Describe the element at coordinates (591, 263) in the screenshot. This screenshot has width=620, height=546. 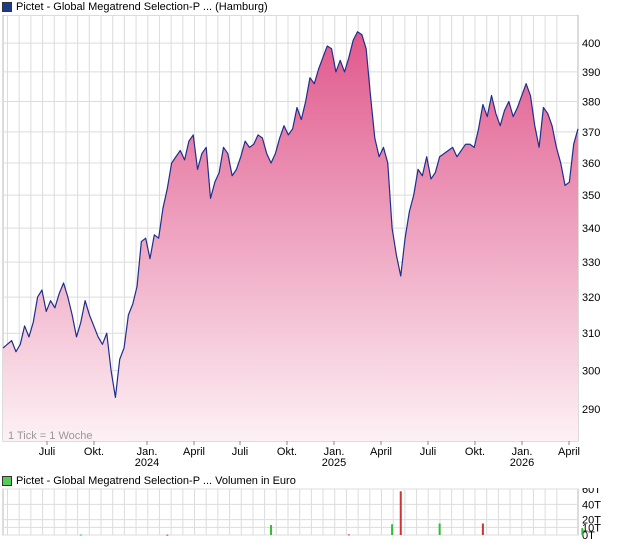
I see `y-tick-label: 330` at that location.